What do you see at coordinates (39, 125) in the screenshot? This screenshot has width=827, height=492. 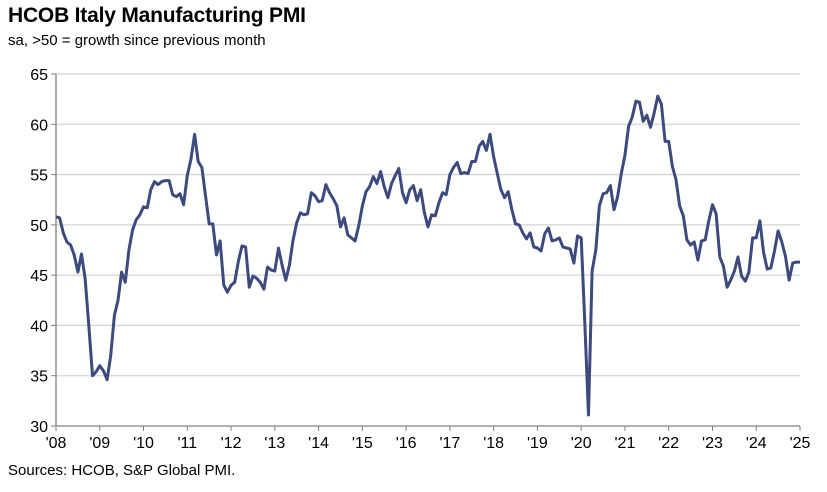 I see `y-tick-label: 60` at bounding box center [39, 125].